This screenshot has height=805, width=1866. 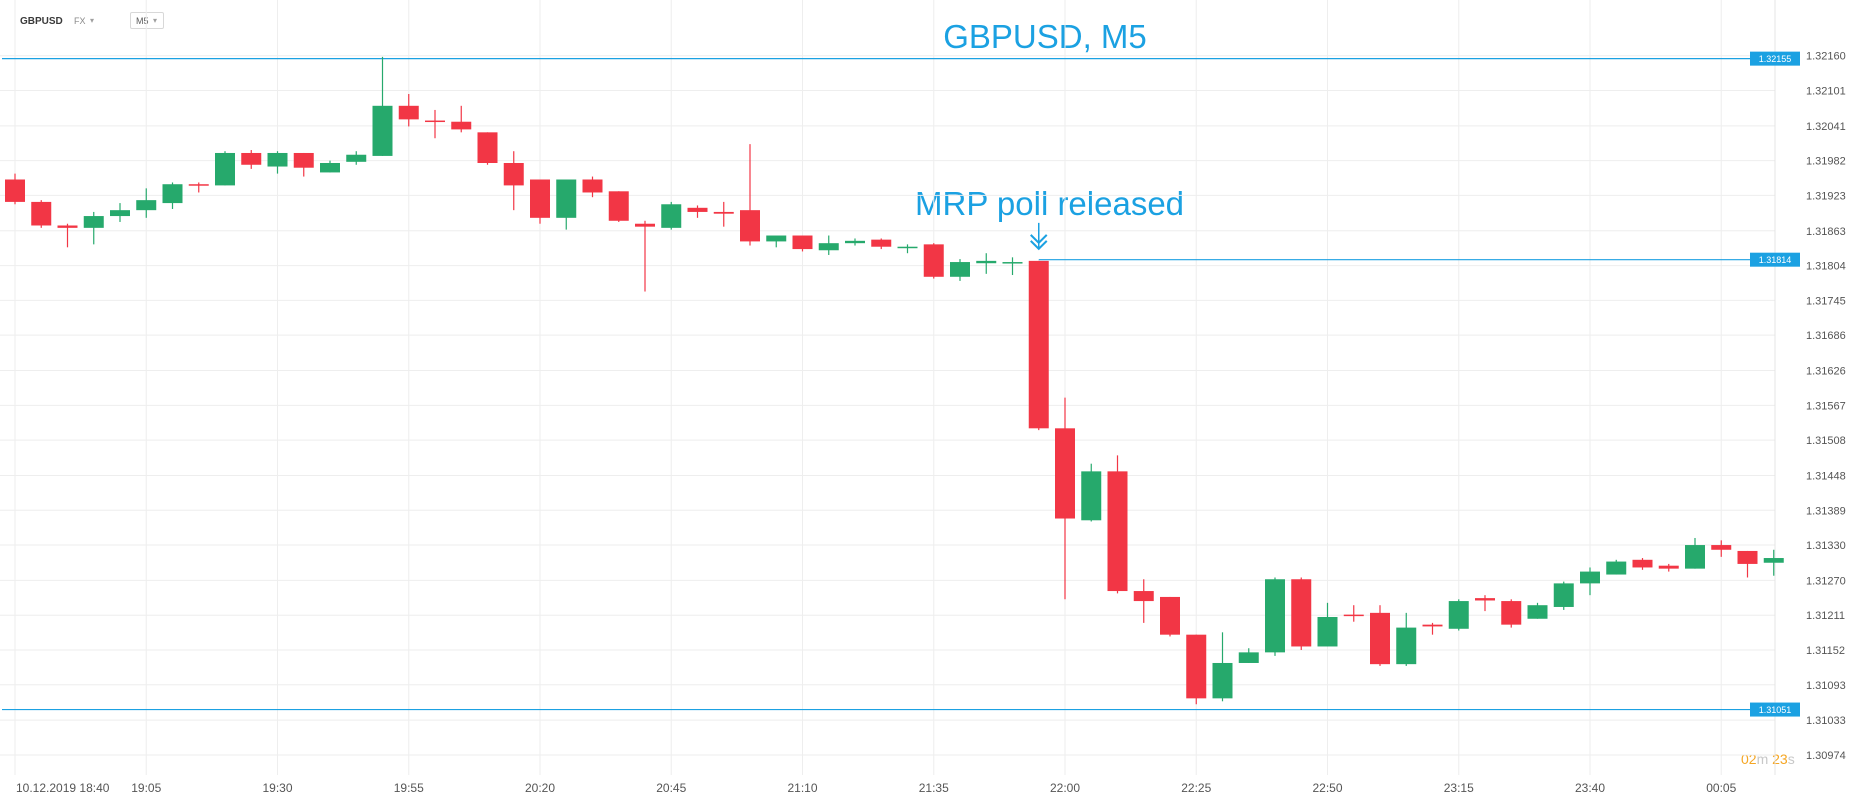 I want to click on level-price-label: 1.31814, so click(x=1775, y=260).